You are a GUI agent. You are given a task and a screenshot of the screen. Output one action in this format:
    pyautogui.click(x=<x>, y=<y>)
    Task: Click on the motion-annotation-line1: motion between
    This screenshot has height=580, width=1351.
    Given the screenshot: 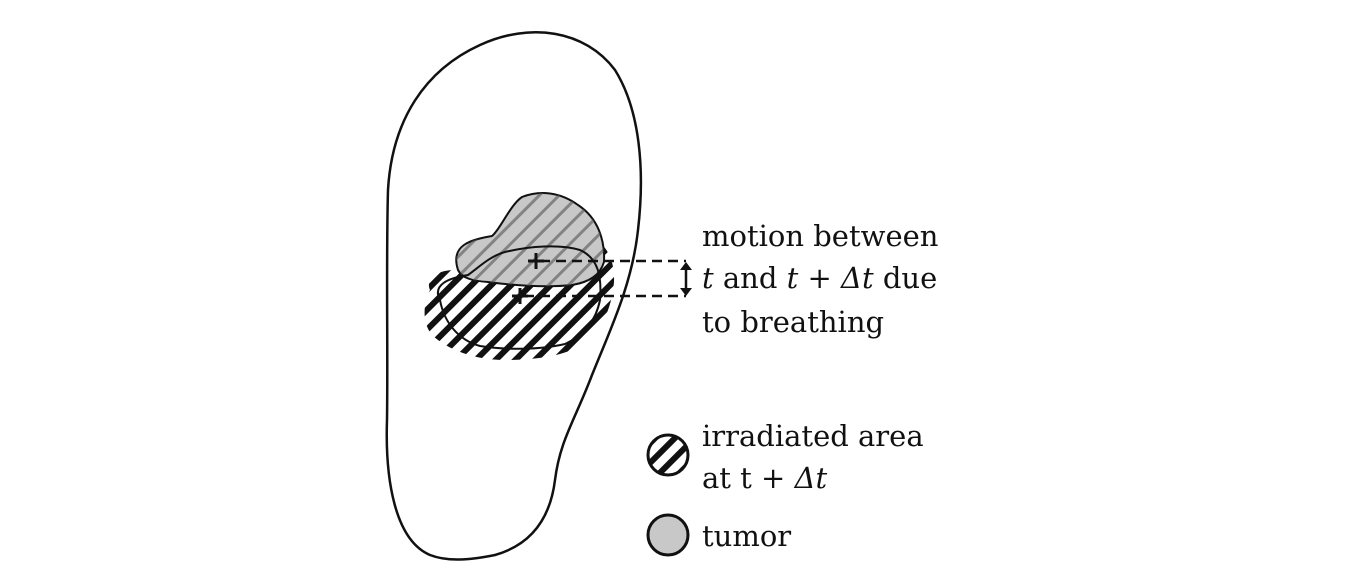 What is the action you would take?
    pyautogui.click(x=820, y=236)
    